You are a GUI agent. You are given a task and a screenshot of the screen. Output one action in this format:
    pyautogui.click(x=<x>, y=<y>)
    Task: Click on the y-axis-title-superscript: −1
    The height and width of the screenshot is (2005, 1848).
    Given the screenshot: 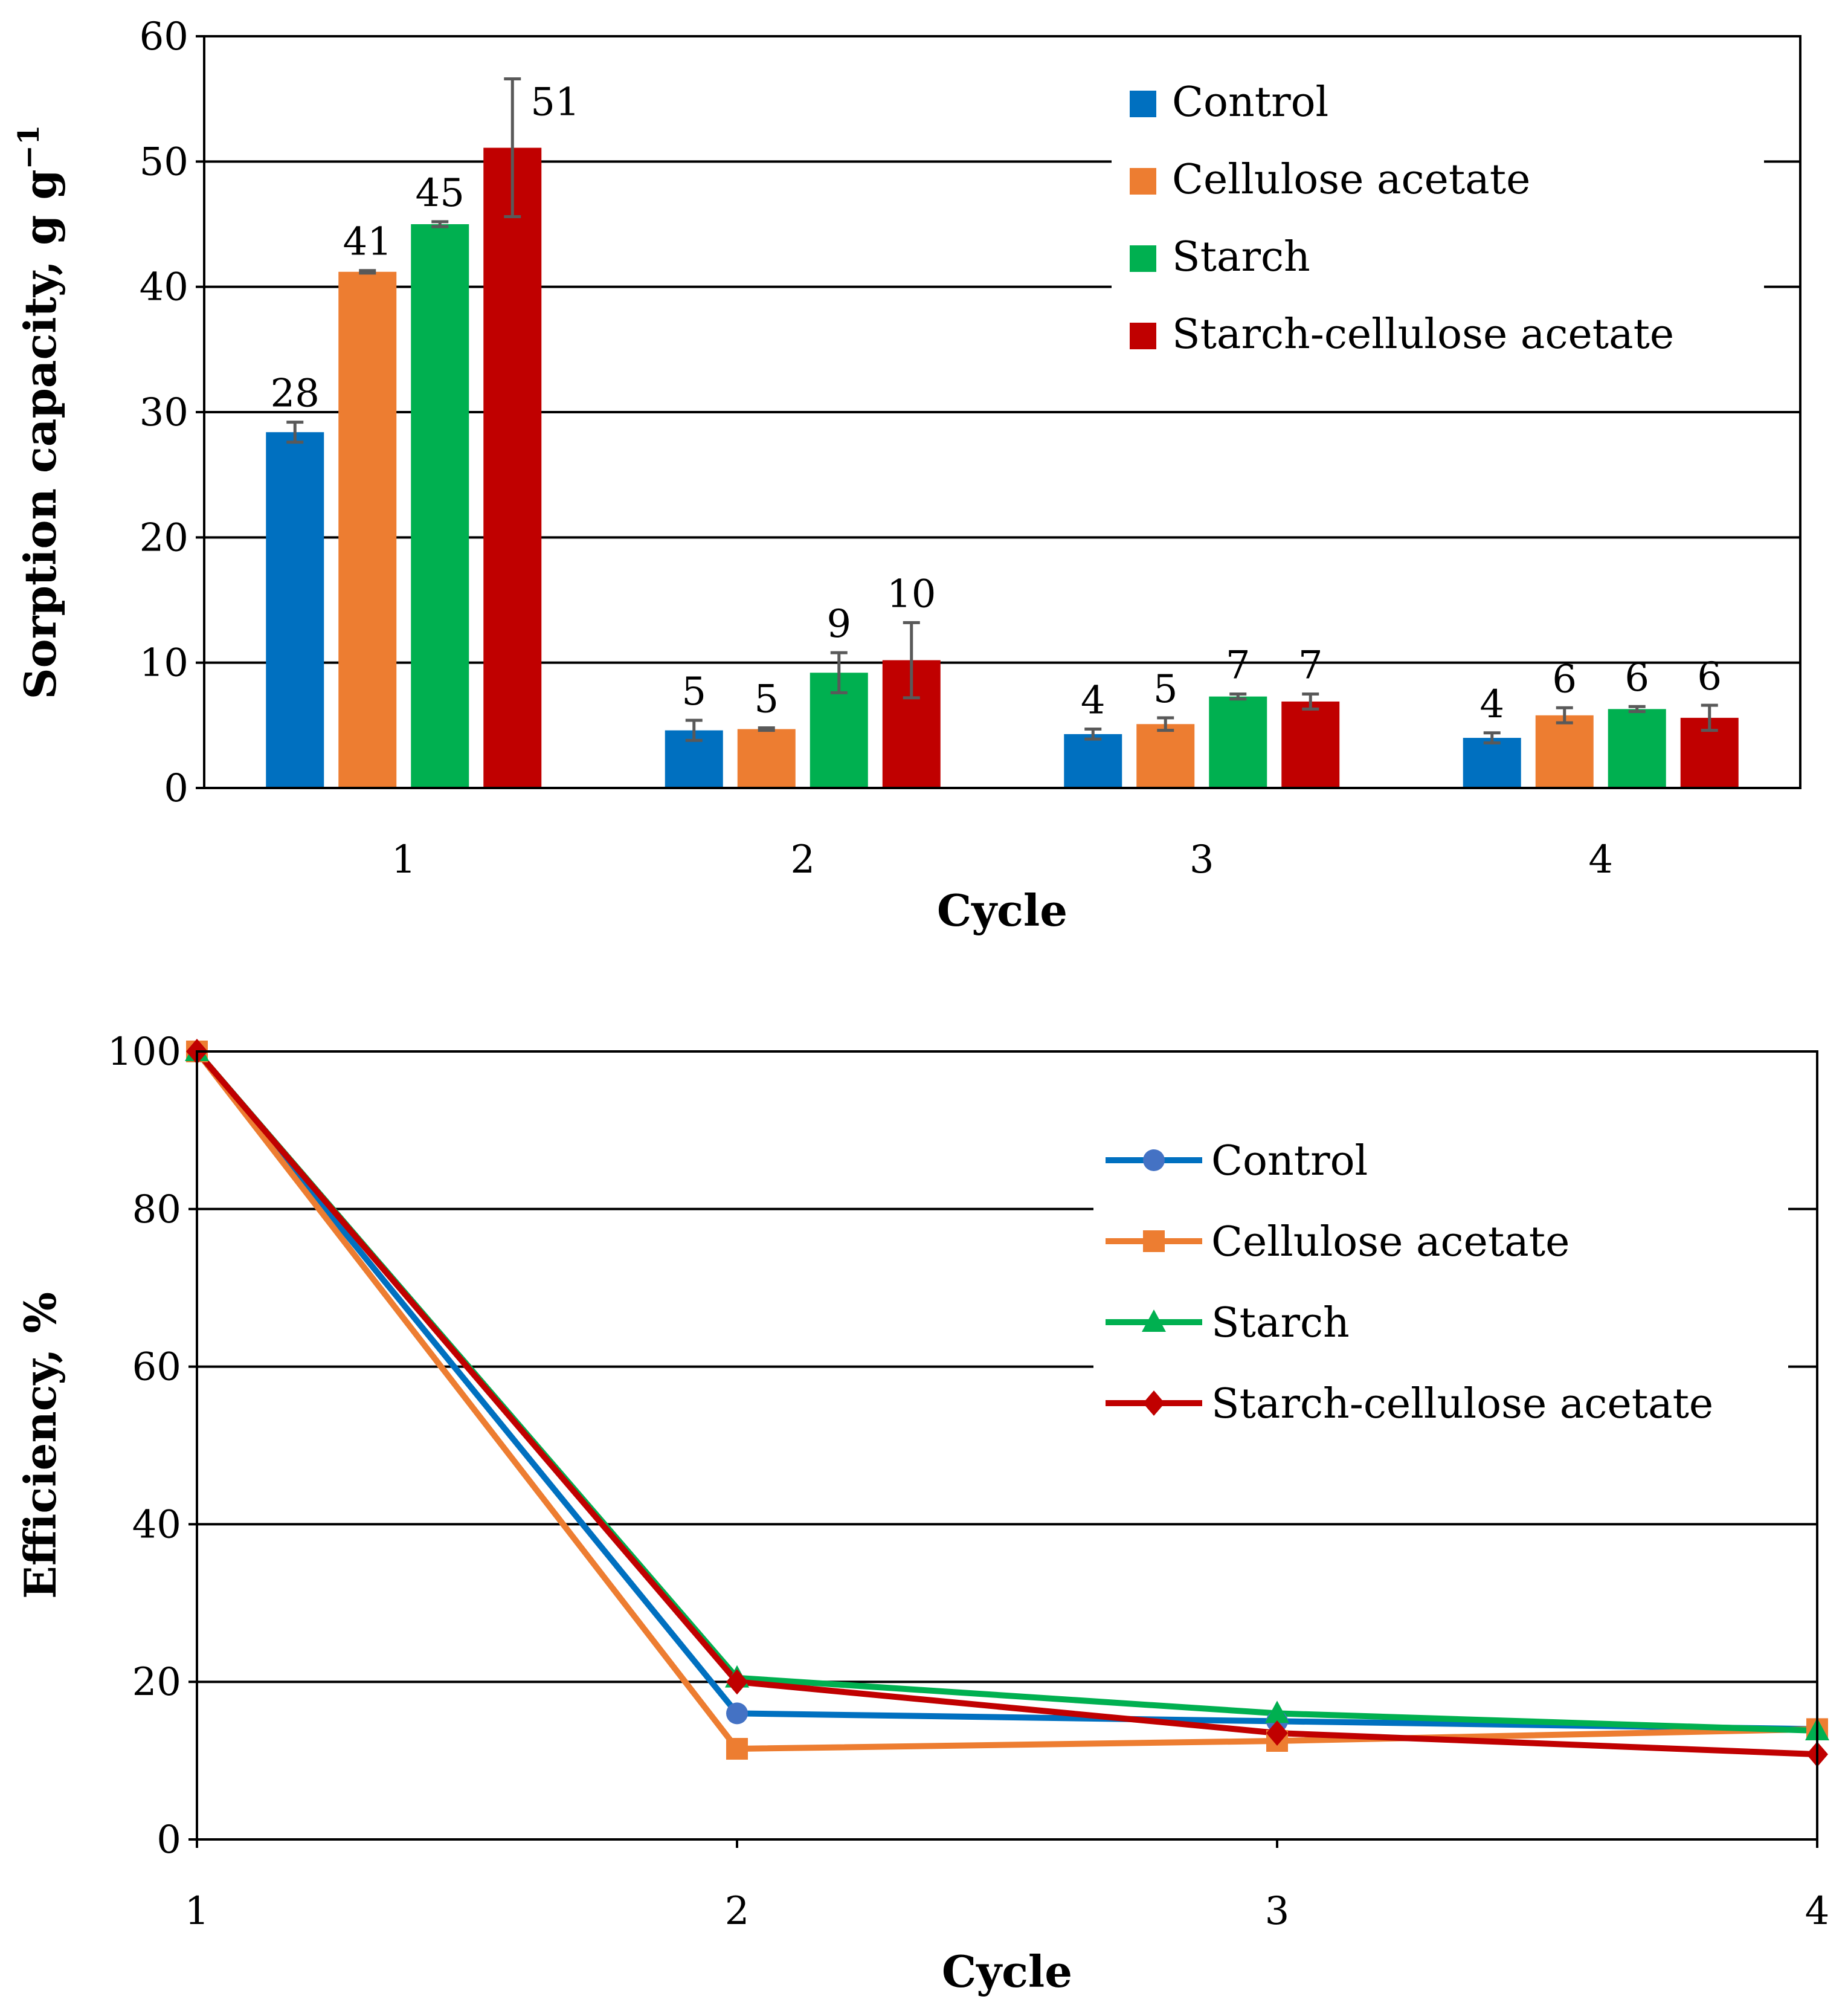 What is the action you would take?
    pyautogui.click(x=29, y=147)
    